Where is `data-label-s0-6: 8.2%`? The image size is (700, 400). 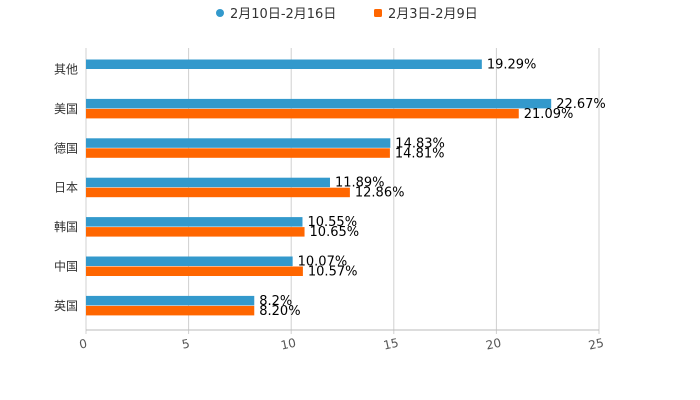
data-label-s0-6: 8.2% is located at coordinates (275, 301).